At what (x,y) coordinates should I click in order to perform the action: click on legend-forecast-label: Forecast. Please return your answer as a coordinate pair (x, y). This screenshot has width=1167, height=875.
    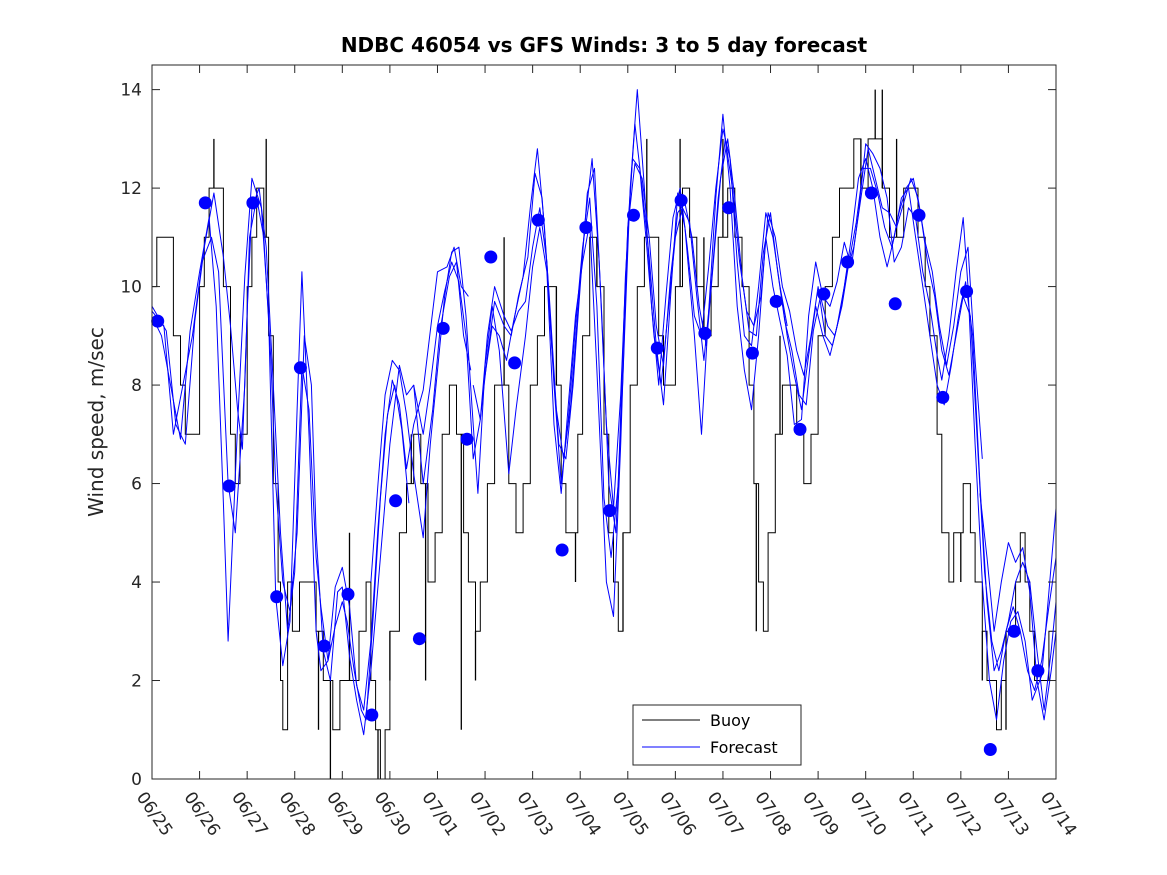
    Looking at the image, I should click on (744, 747).